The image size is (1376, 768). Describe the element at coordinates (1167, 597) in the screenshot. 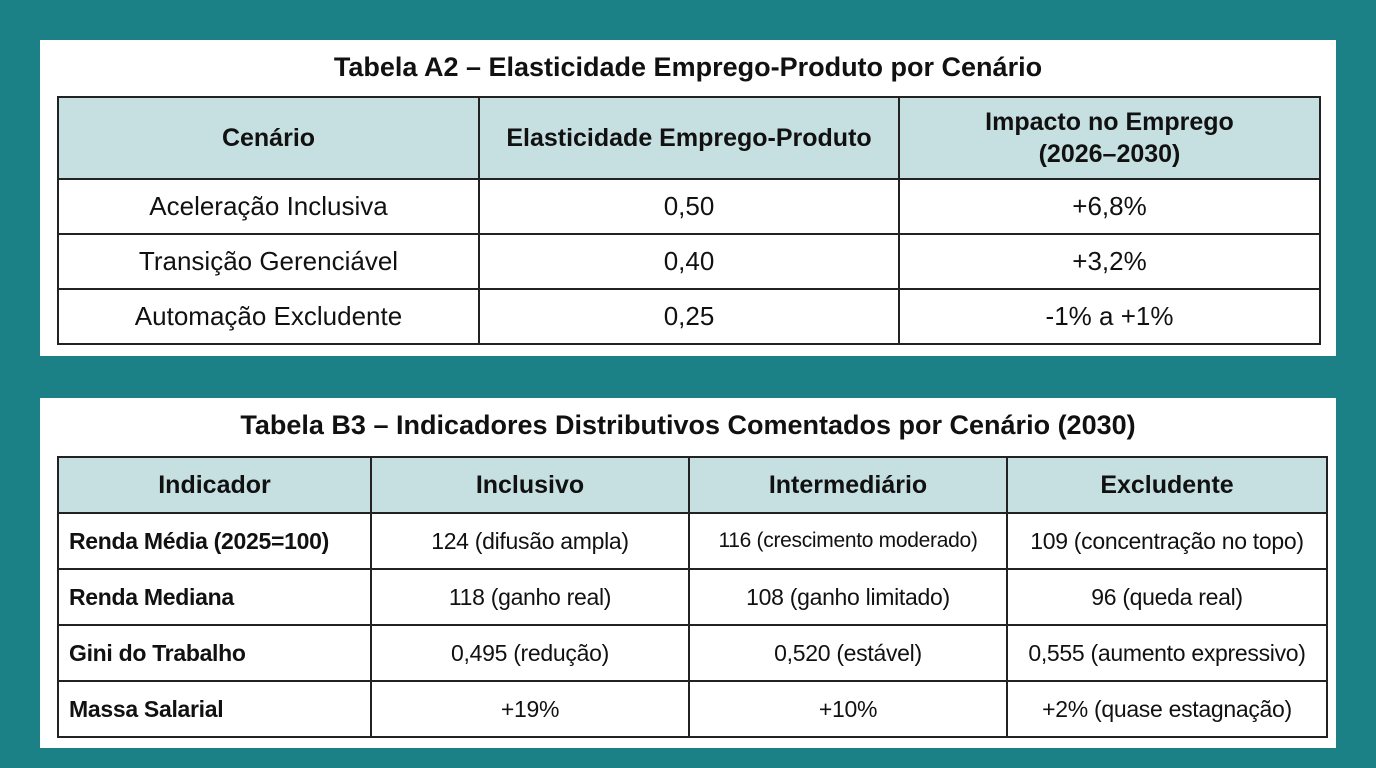

I see `table-cell: 96 (queda real)` at that location.